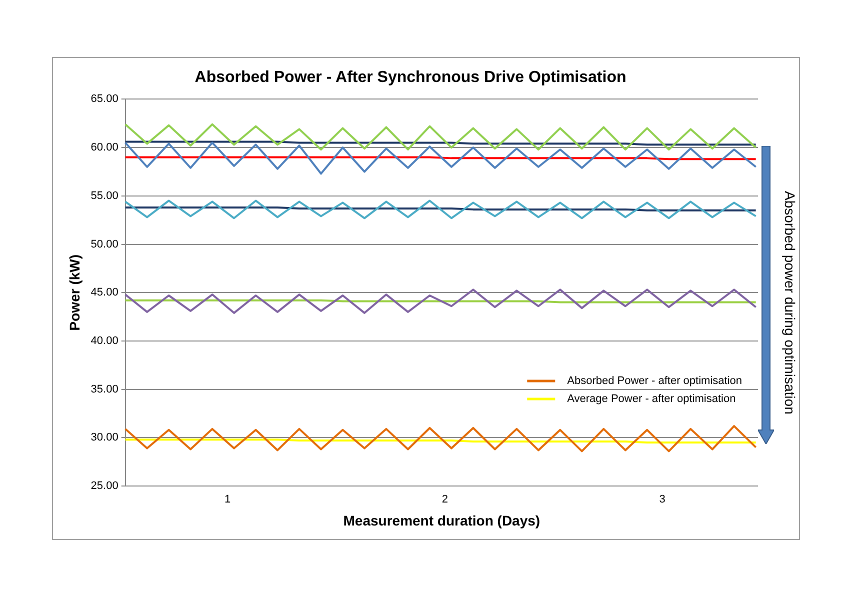 Image resolution: width=860 pixels, height=608 pixels. I want to click on y-tick-label: 35.00, so click(104, 389).